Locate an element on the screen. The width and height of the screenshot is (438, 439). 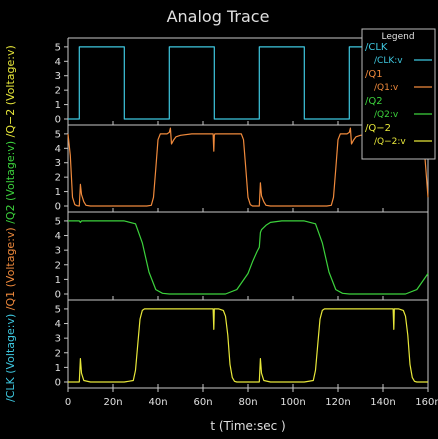
y-axis-label-part: /CLK (Voltage:v) is located at coordinates (10, 356).